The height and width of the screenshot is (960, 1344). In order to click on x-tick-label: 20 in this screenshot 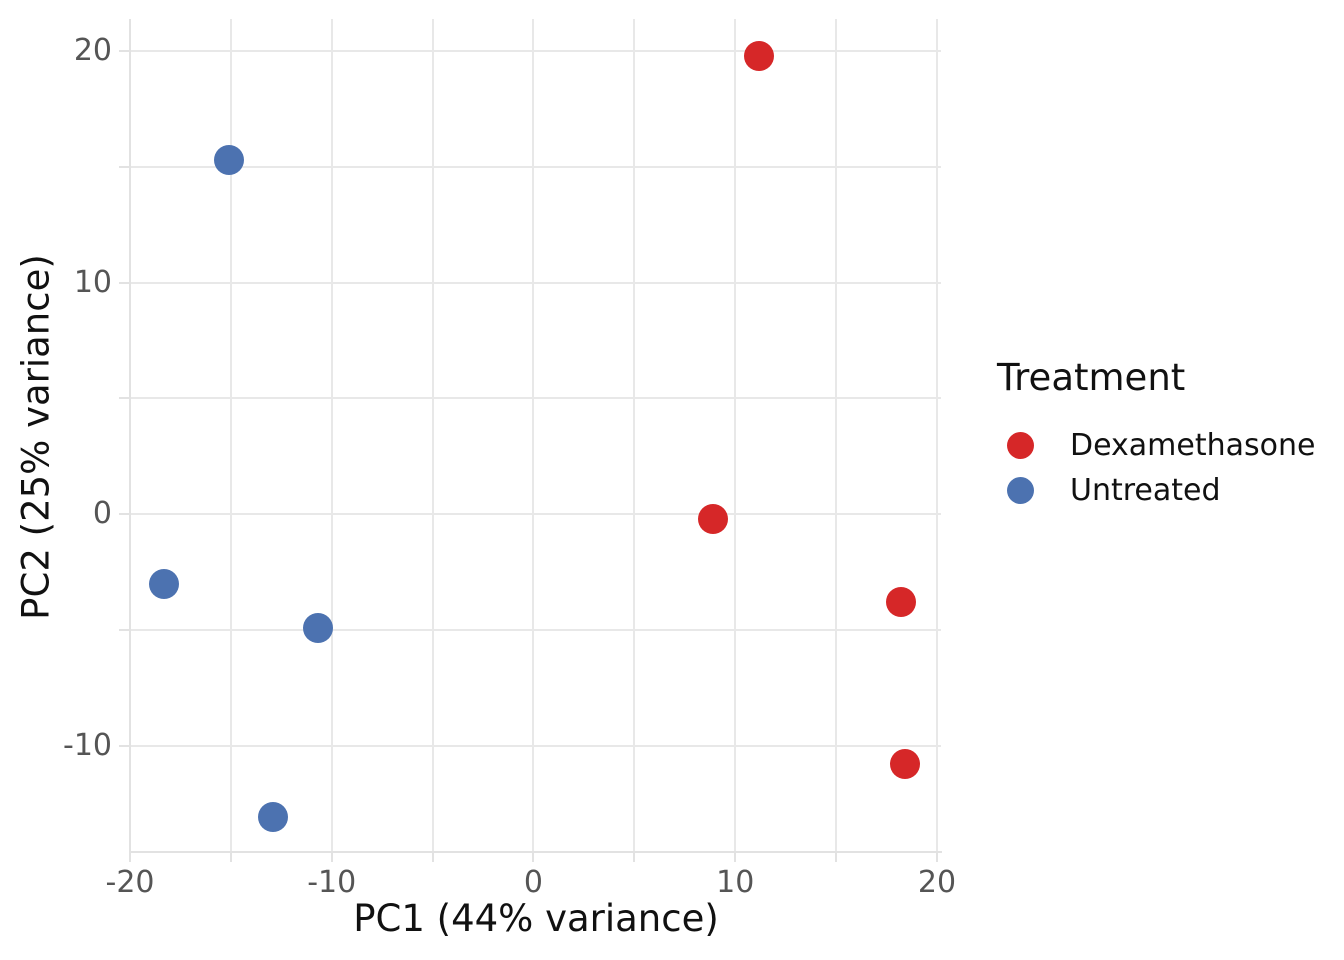, I will do `click(937, 882)`.